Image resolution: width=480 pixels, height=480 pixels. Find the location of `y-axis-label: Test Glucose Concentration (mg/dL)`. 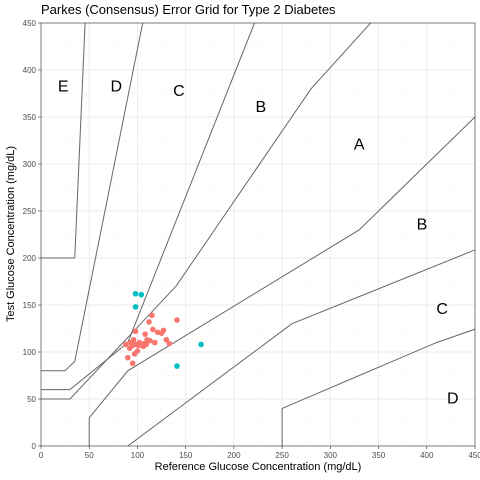

y-axis-label: Test Glucose Concentration (mg/dL) is located at coordinates (11, 234).